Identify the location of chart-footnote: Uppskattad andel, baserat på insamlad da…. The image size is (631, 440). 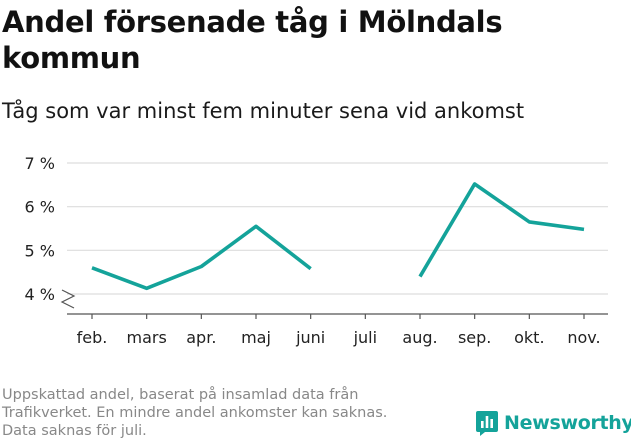
(222, 413).